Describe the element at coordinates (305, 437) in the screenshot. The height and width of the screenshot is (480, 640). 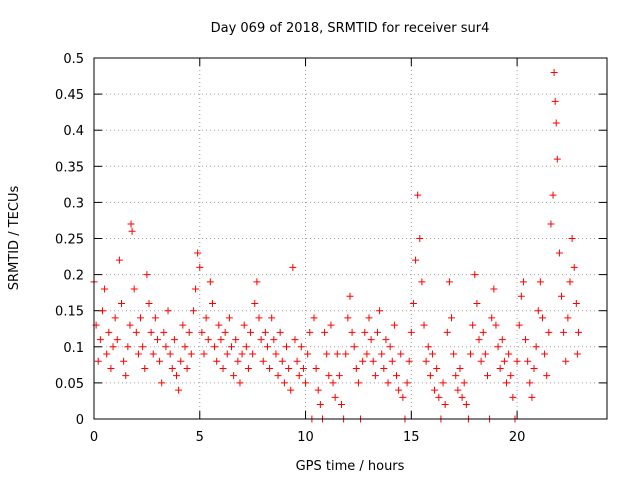
I see `x-tick-label: 10` at that location.